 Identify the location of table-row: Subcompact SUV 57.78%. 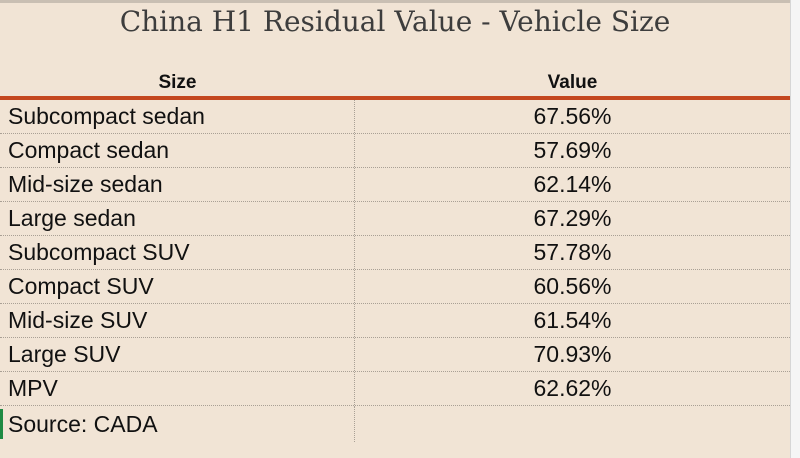
(395, 253).